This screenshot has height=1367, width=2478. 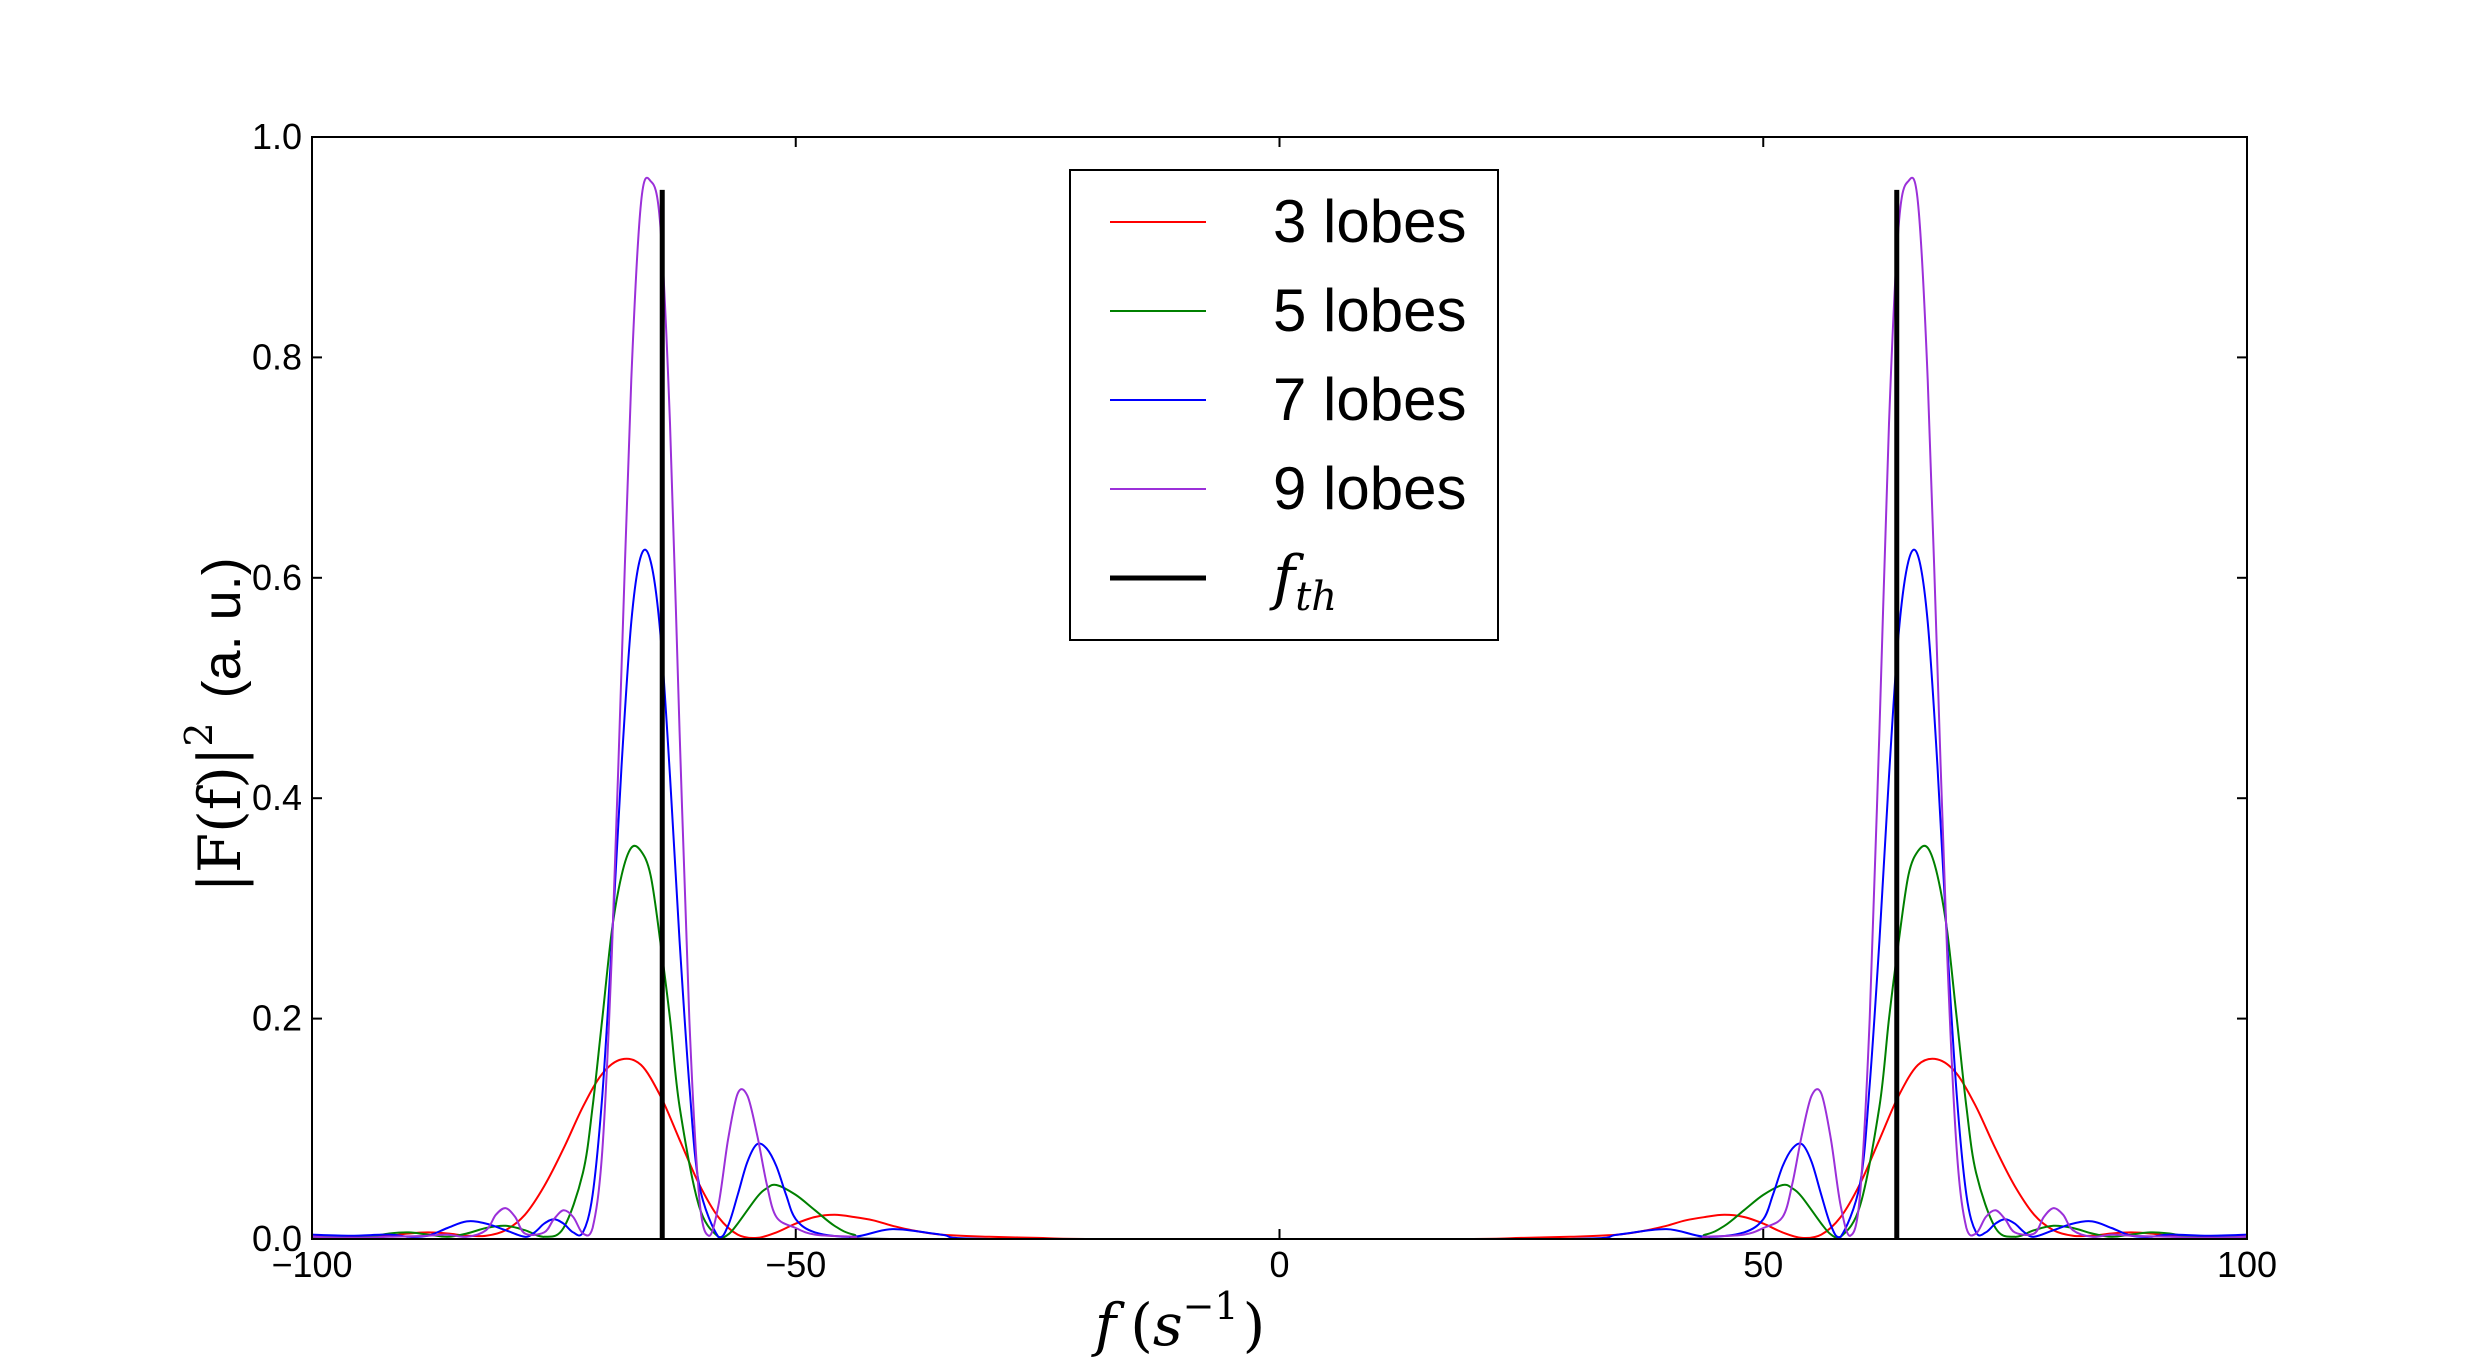 I want to click on x-tick-label-5: 100, so click(x=2247, y=1264).